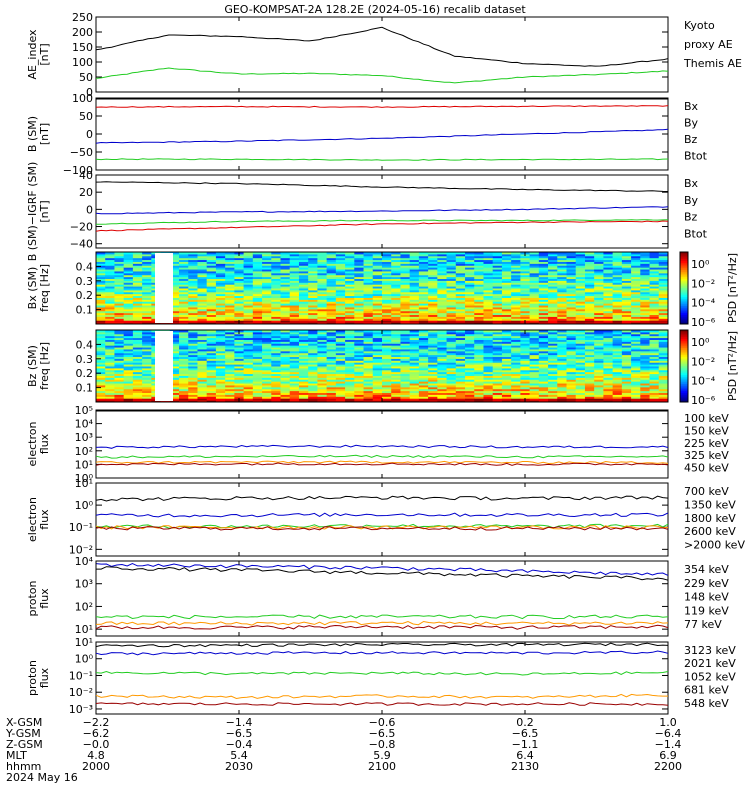  Describe the element at coordinates (84, 437) in the screenshot. I see `y-tick-label: 10³` at that location.